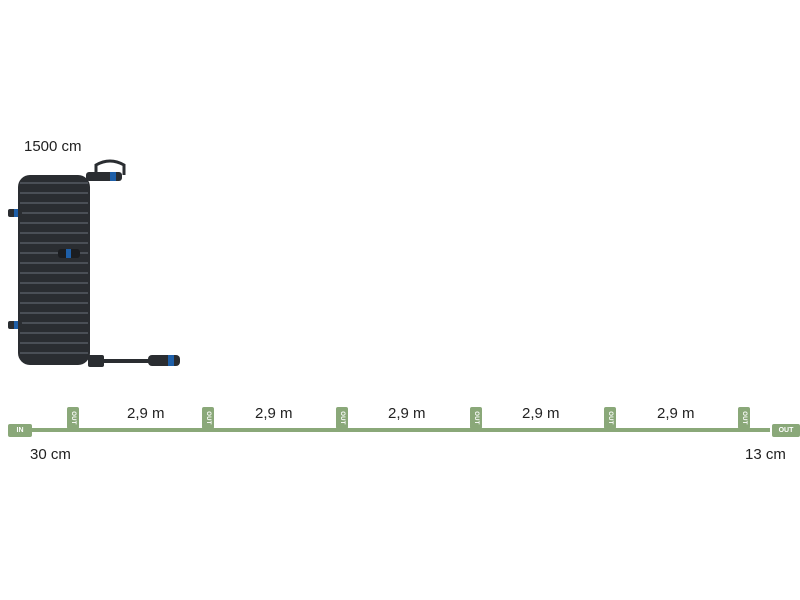 This screenshot has width=800, height=600. I want to click on out-end-tag: OUT, so click(786, 430).